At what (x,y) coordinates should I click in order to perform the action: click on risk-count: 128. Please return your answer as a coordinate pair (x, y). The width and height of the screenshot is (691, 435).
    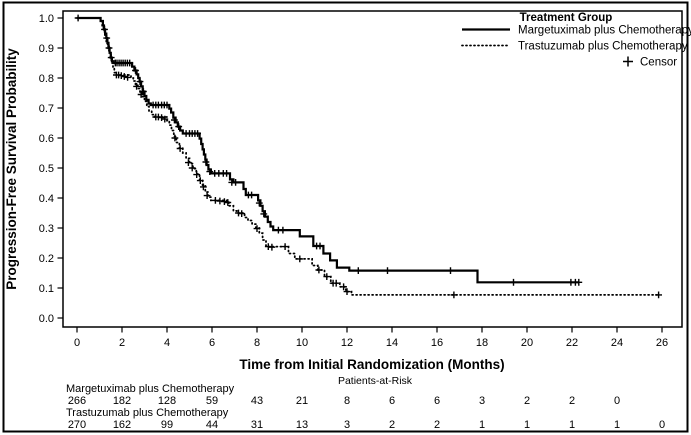
    Looking at the image, I should click on (167, 401).